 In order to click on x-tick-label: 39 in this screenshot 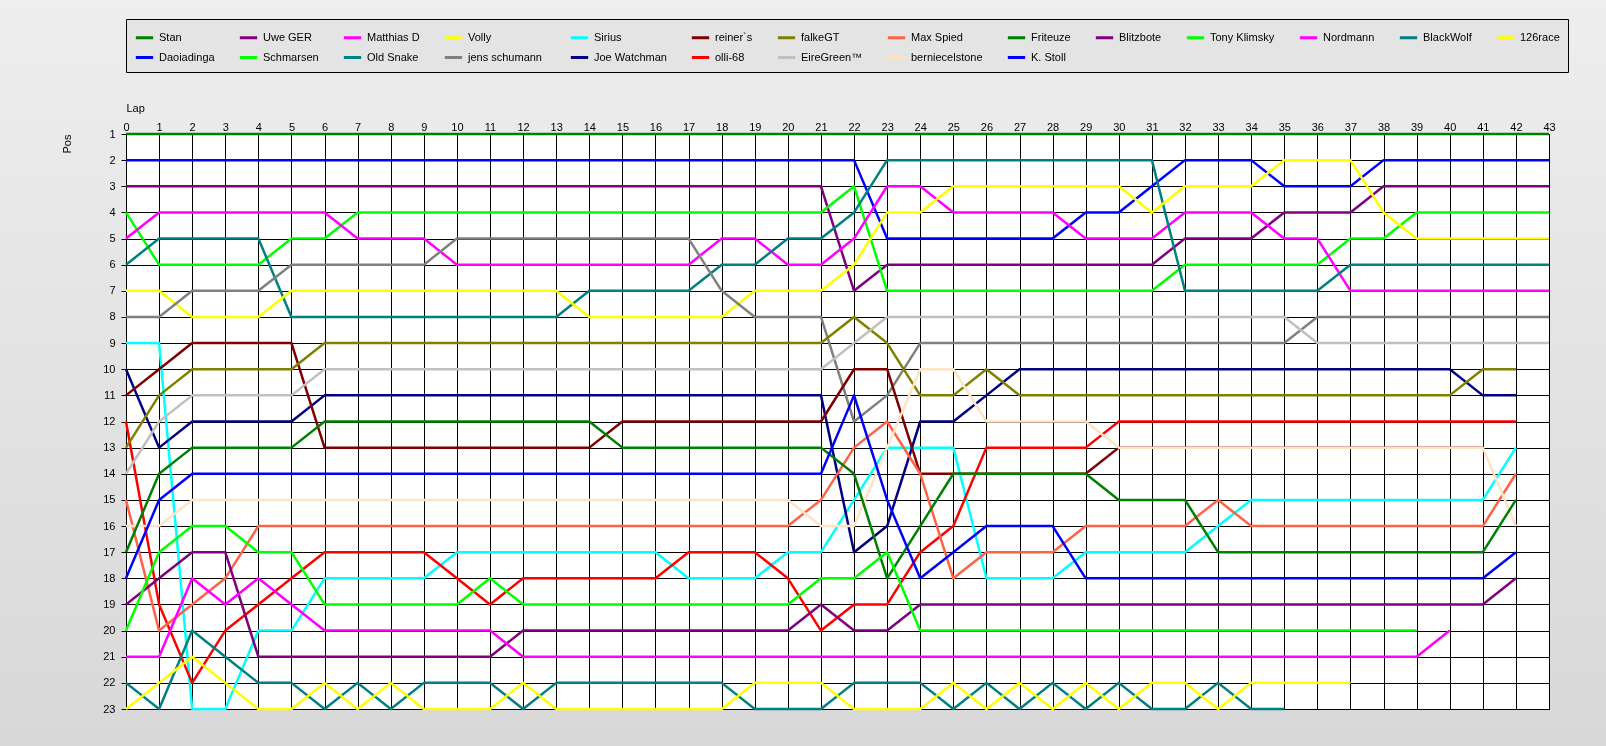, I will do `click(1417, 126)`.